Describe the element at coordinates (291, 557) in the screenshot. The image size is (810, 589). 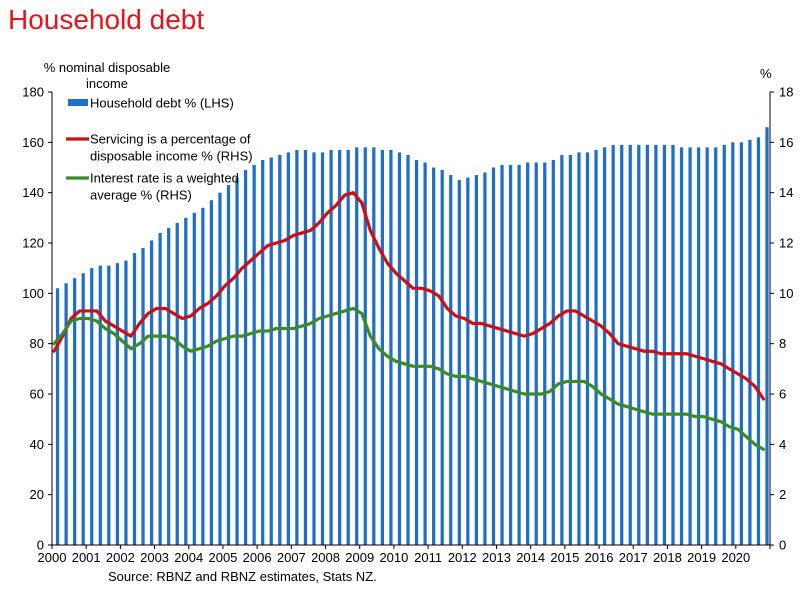
I see `x-tick-label: 2007` at that location.